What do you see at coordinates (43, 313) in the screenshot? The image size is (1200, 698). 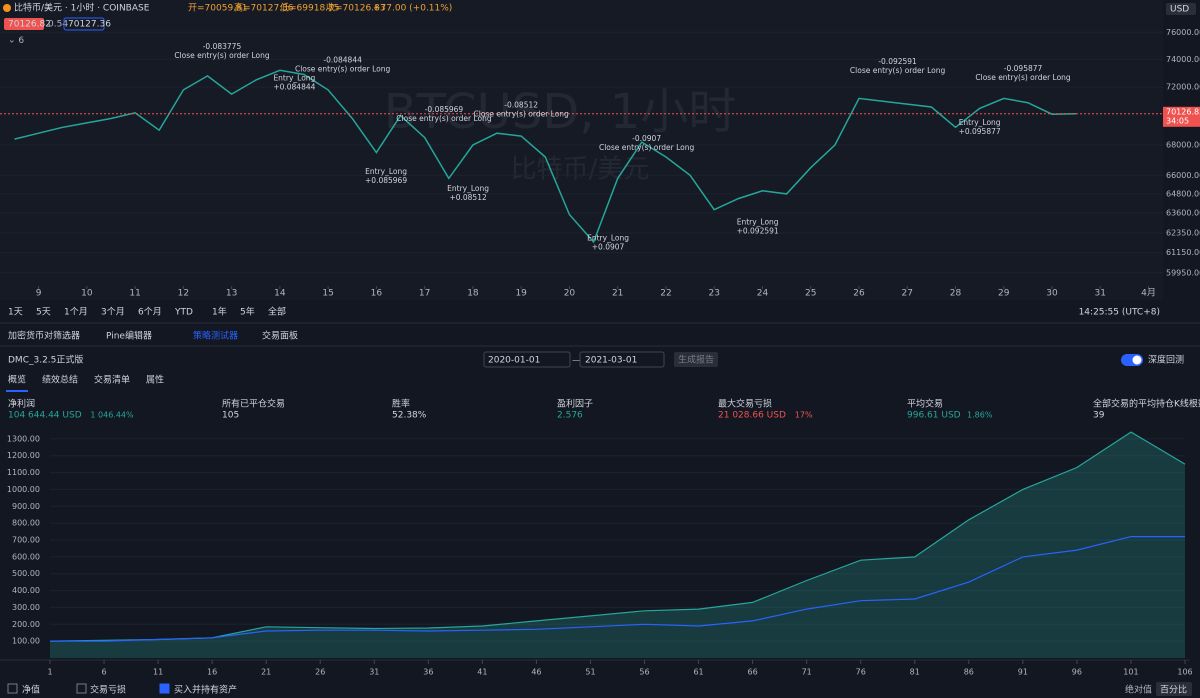 I see `range-button: 5天` at bounding box center [43, 313].